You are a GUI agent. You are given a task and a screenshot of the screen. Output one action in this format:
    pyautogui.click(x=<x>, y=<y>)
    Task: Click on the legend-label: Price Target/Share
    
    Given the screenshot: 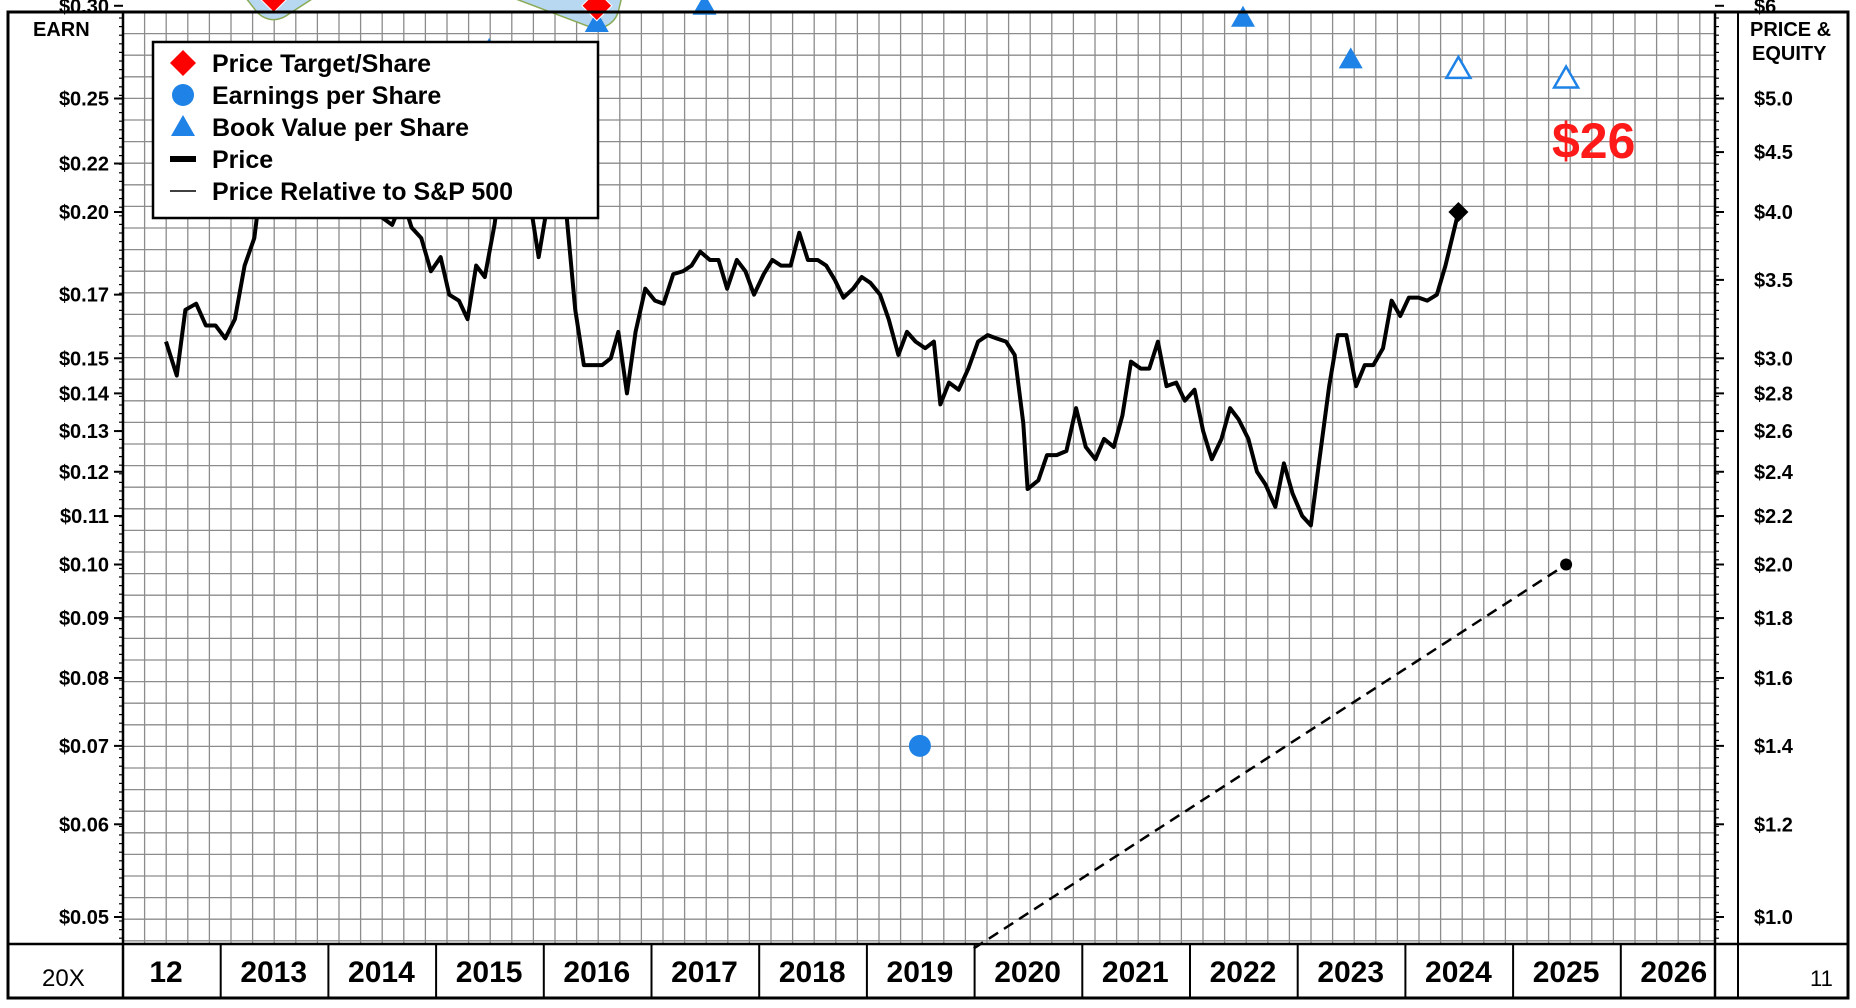 What is the action you would take?
    pyautogui.click(x=321, y=64)
    